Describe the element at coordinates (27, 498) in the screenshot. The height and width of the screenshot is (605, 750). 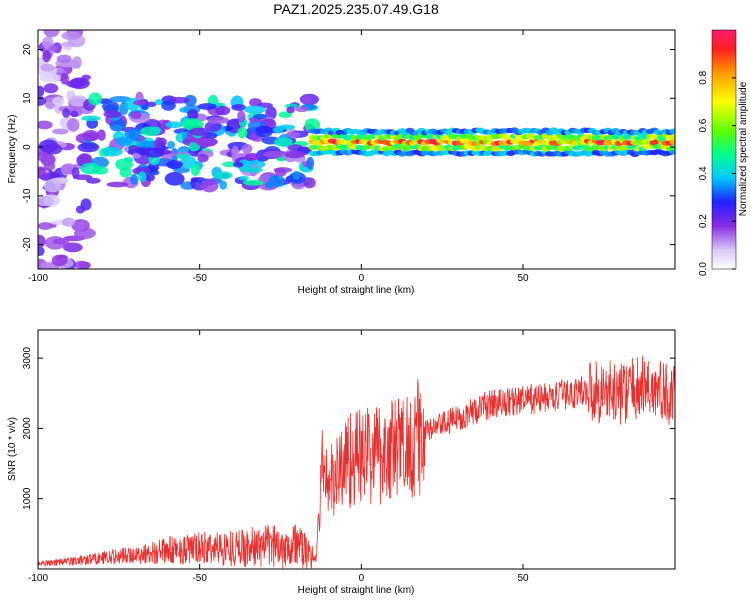
I see `y-tick-label: 1000` at that location.